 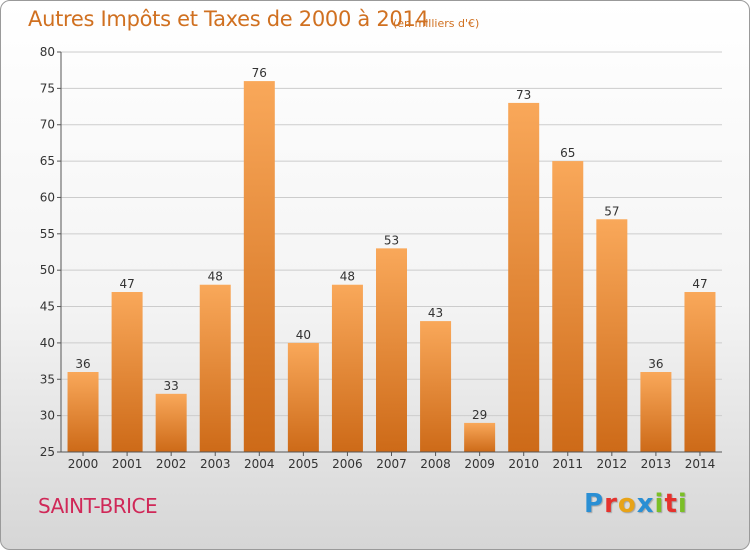 I want to click on chart-unit: (en milliers d'€), so click(x=436, y=23).